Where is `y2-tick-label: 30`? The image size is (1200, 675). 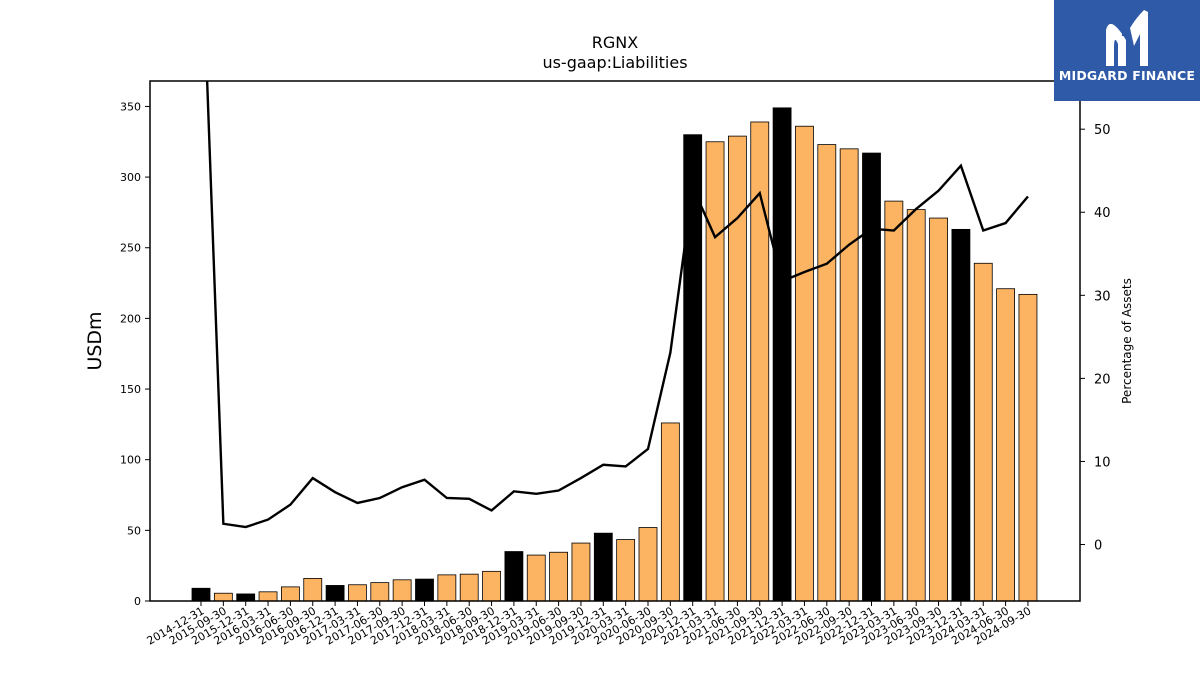
y2-tick-label: 30 is located at coordinates (1102, 296).